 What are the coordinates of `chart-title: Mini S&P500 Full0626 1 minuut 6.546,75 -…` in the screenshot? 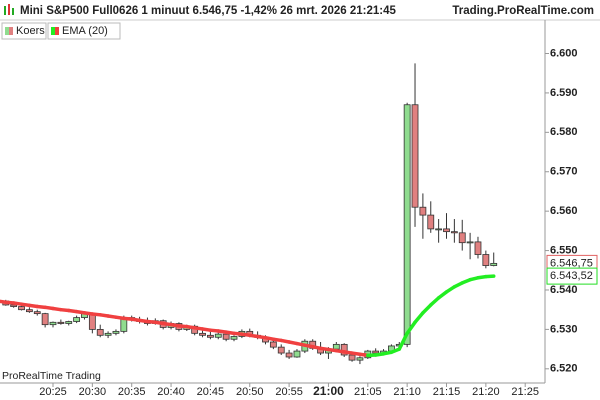 It's located at (208, 11).